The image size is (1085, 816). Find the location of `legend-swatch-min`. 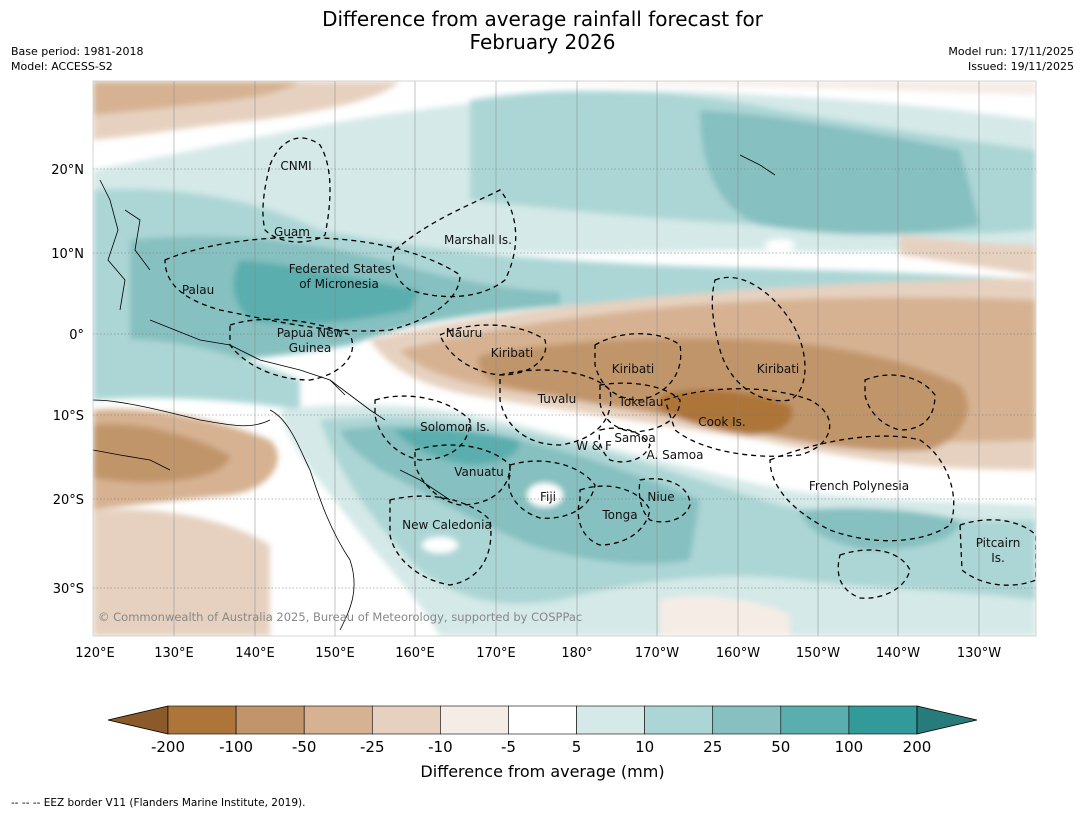

legend-swatch-min is located at coordinates (138, 720).